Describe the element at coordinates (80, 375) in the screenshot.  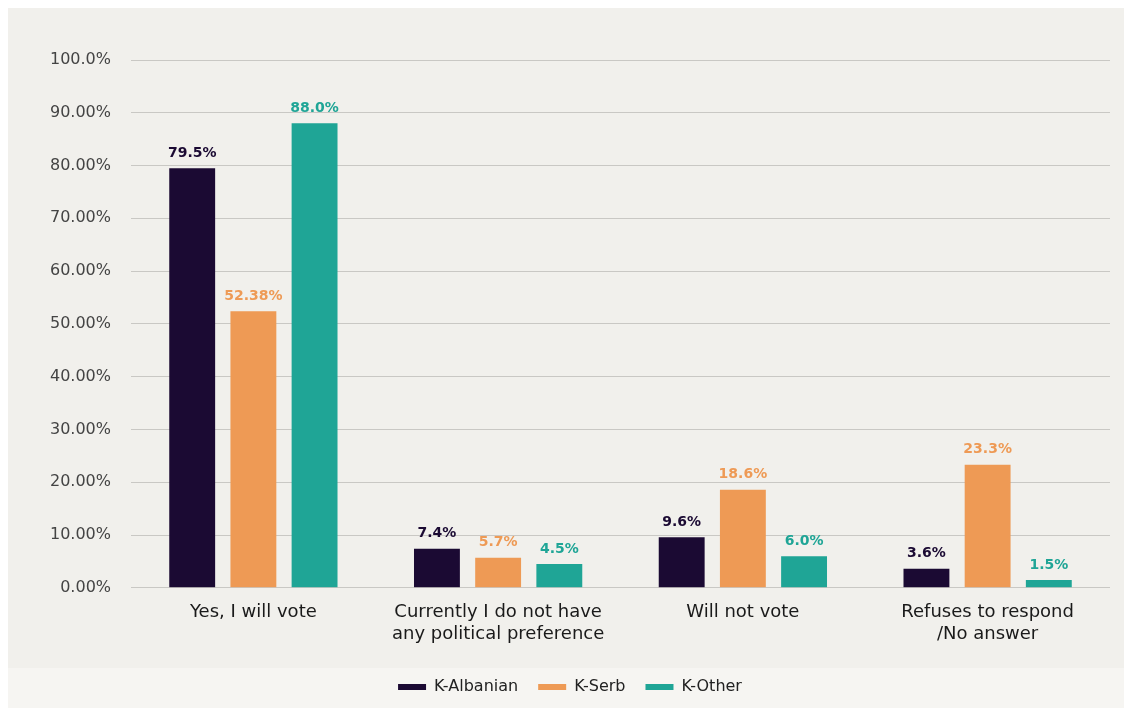
I see `y-tick-label: 40.00%` at that location.